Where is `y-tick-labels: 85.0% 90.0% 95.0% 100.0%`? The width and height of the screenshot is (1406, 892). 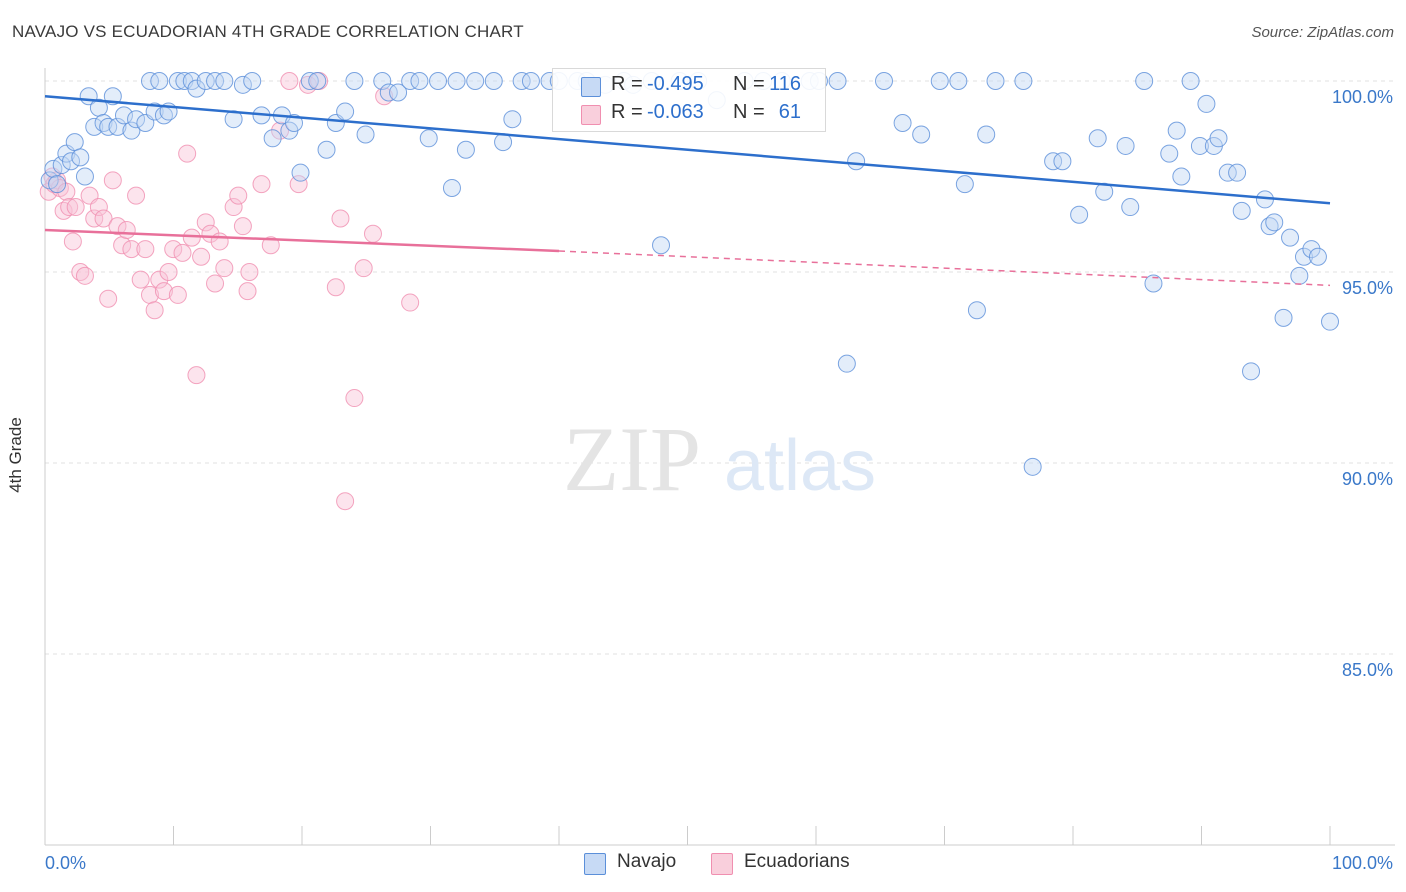
y-tick-labels: 85.0% 90.0% 95.0% 100.0% is located at coordinates (1362, 383).